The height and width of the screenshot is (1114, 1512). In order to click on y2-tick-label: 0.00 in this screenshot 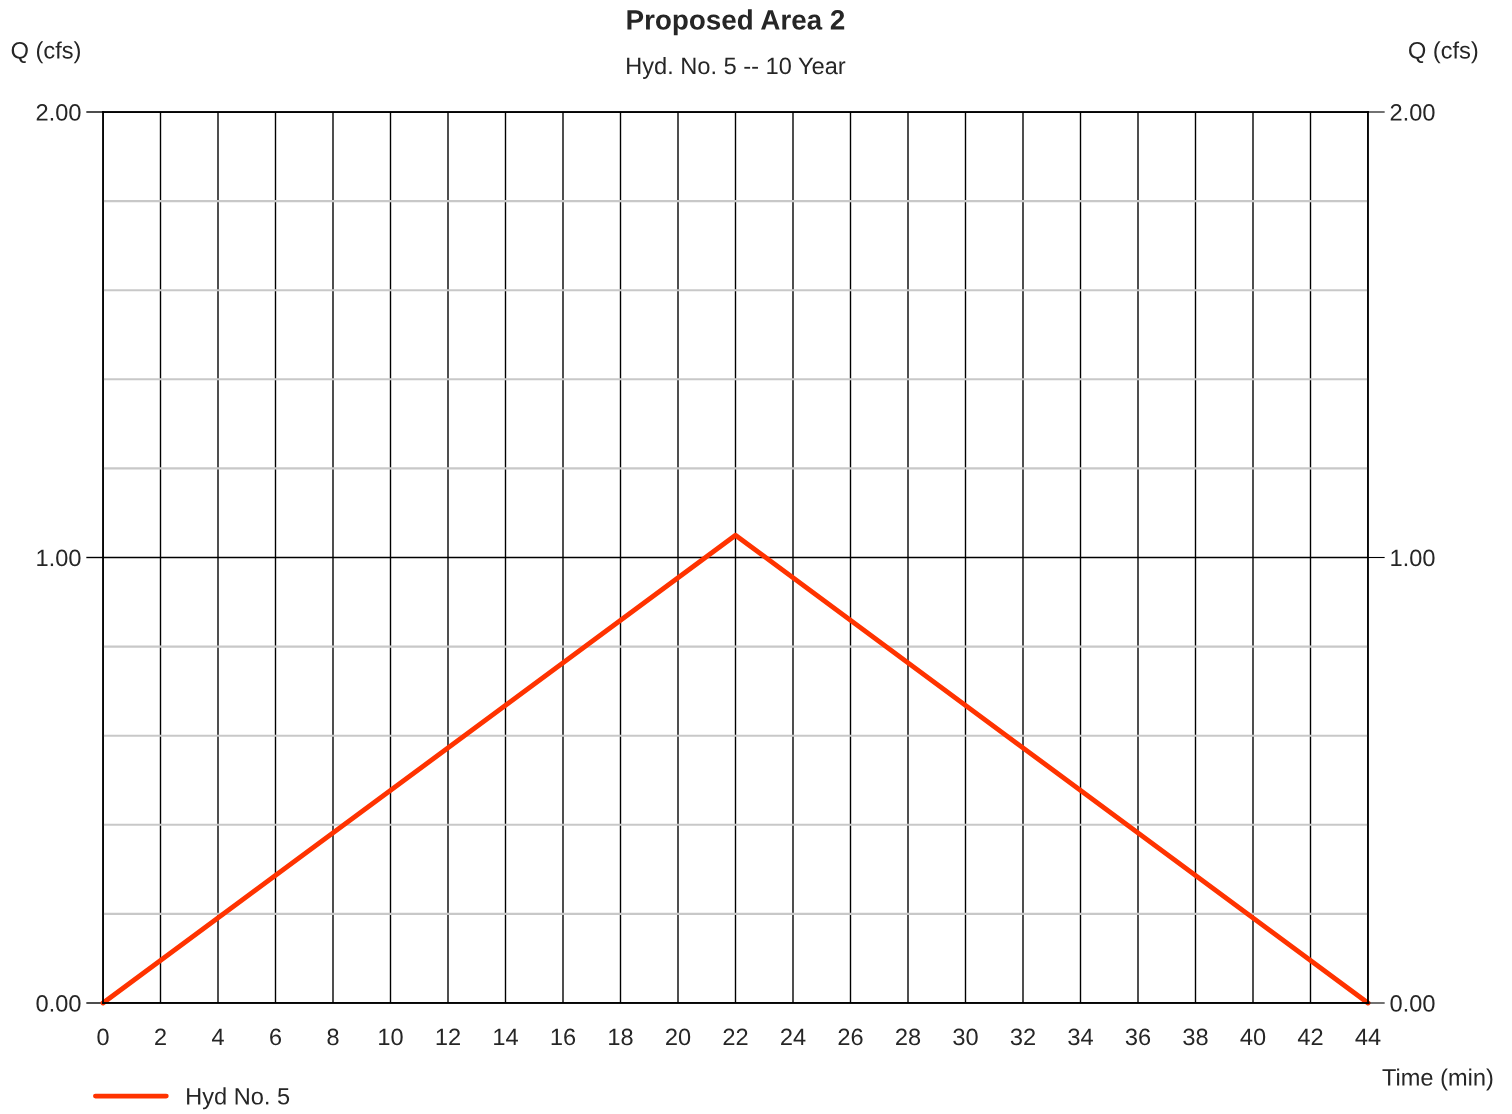, I will do `click(1412, 1003)`.